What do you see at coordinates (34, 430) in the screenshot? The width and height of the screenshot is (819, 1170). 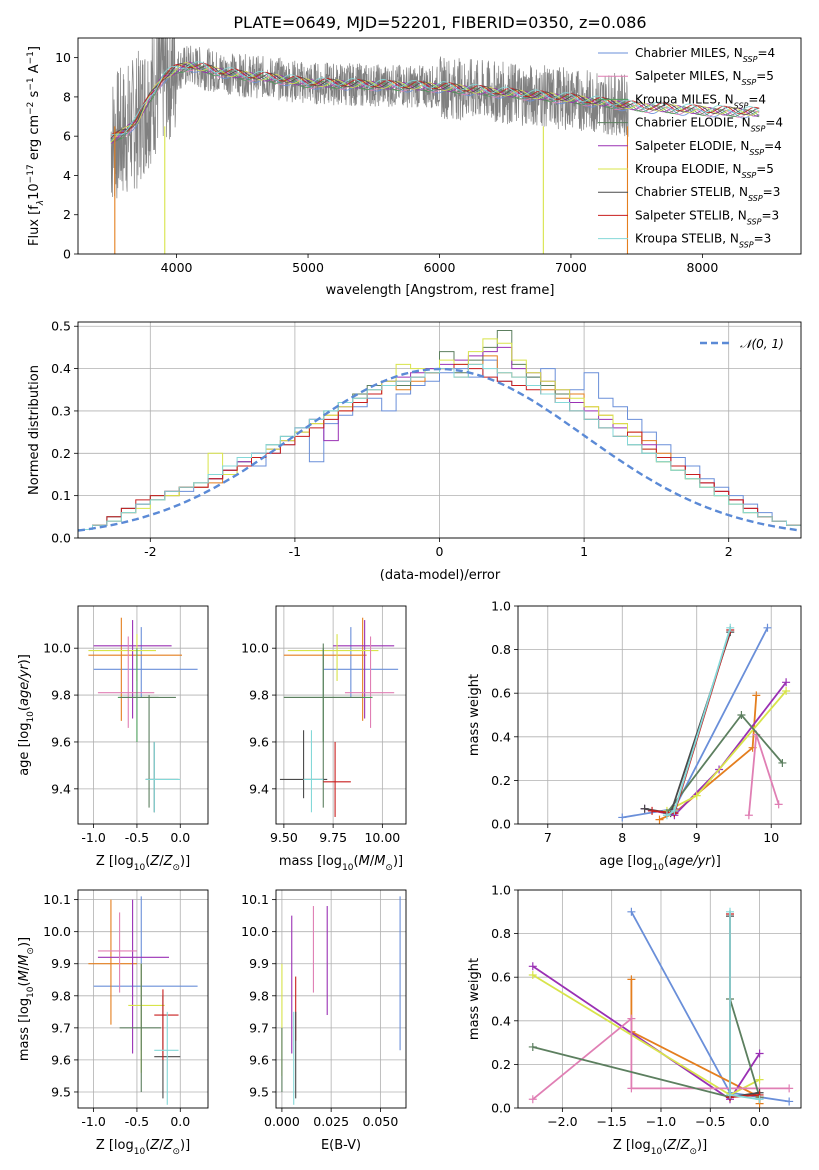 I see `residual-ylabel-part: Normed distribution` at bounding box center [34, 430].